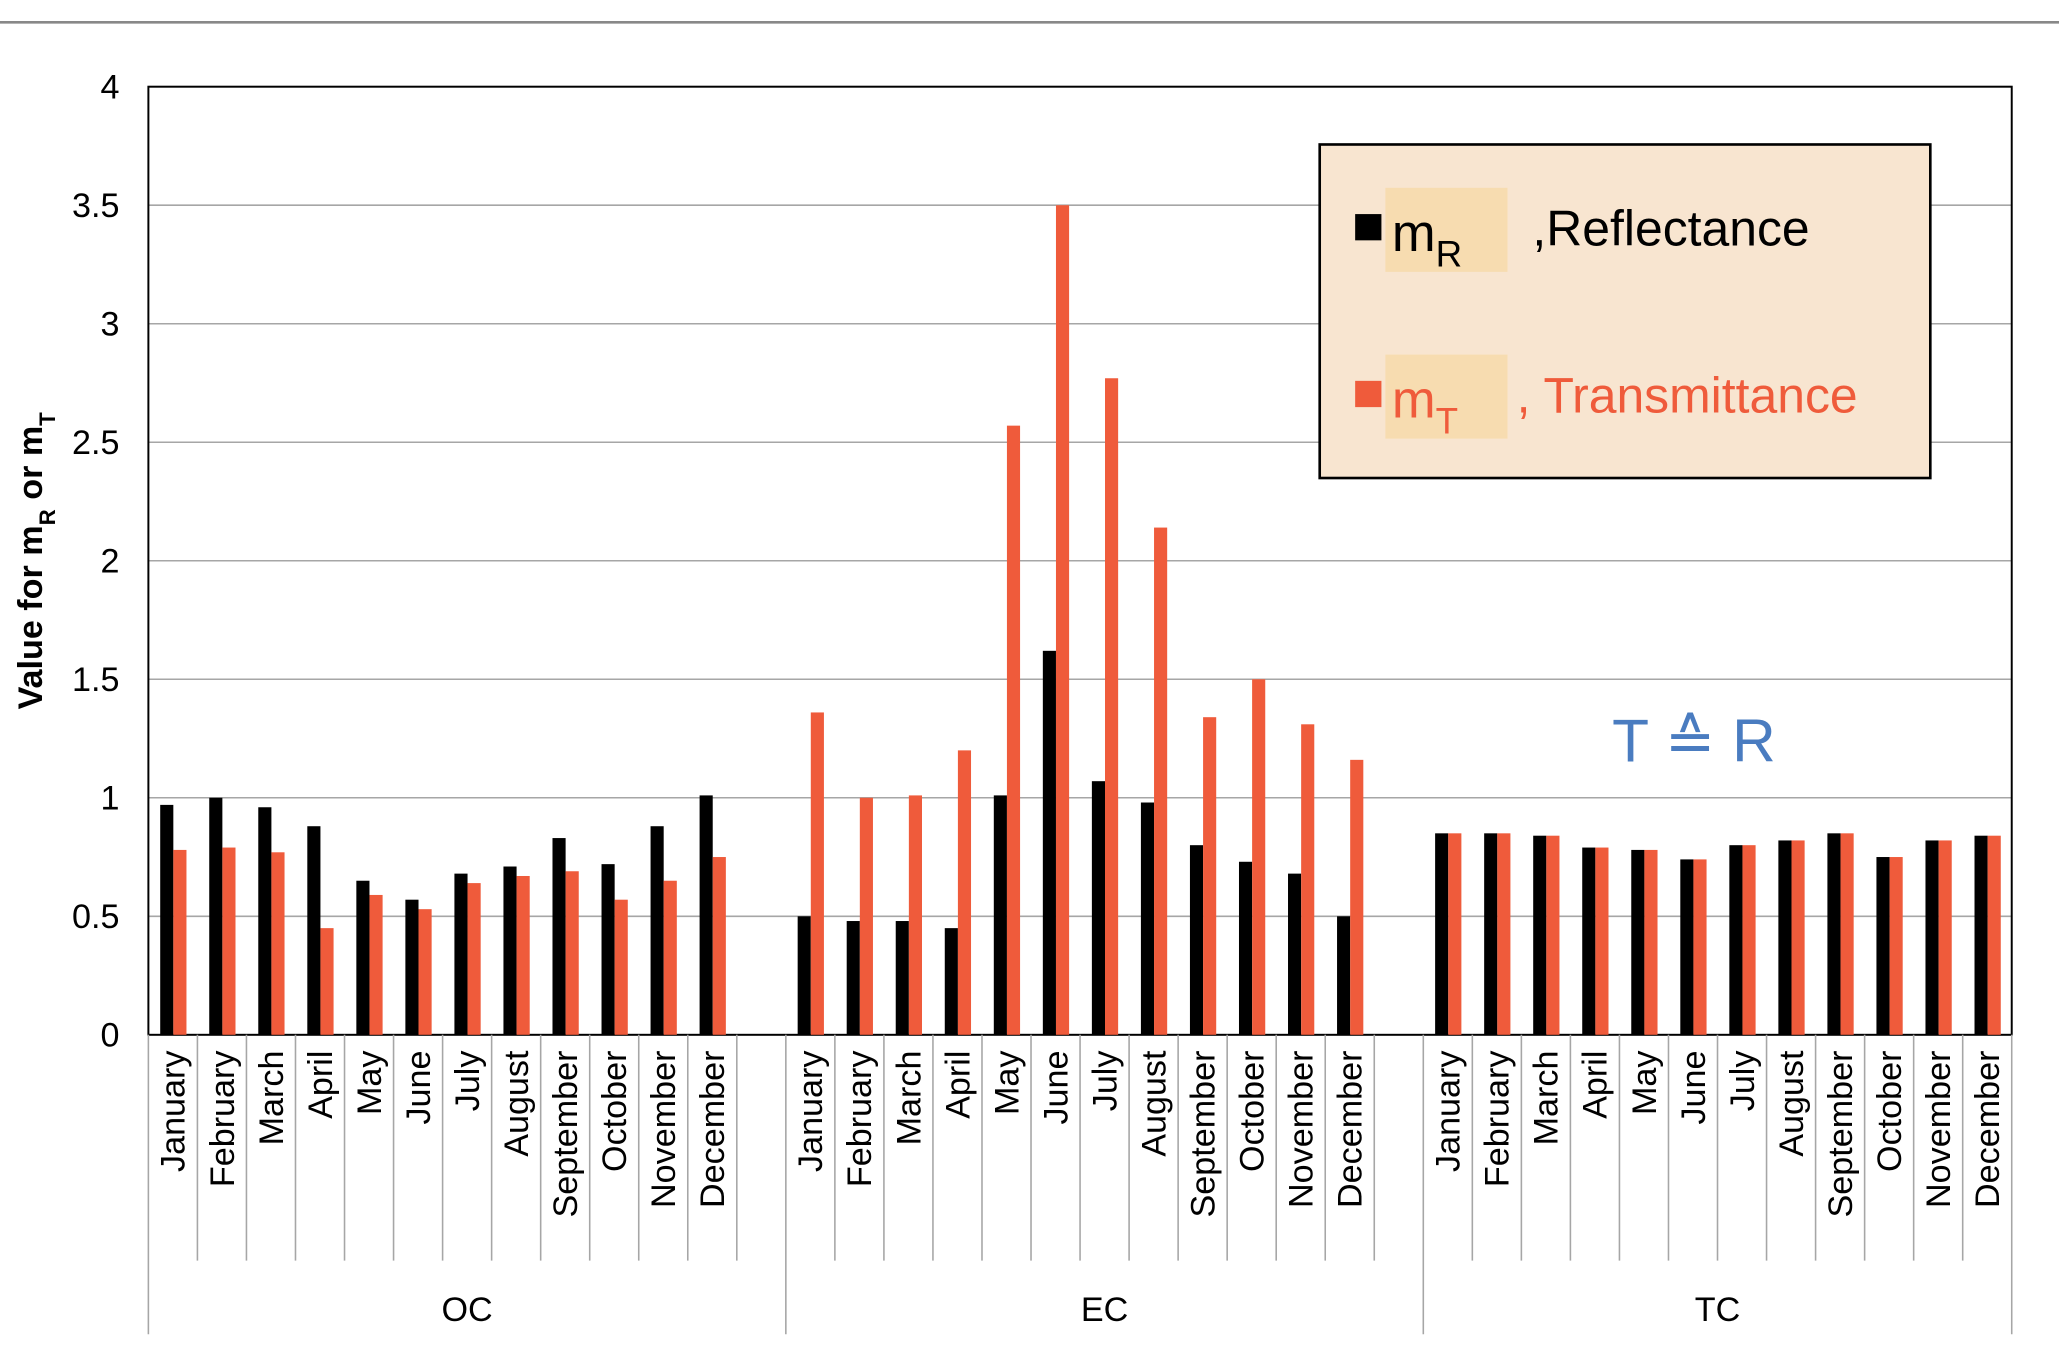  What do you see at coordinates (110, 562) in the screenshot?
I see `y-tick-label: 2` at bounding box center [110, 562].